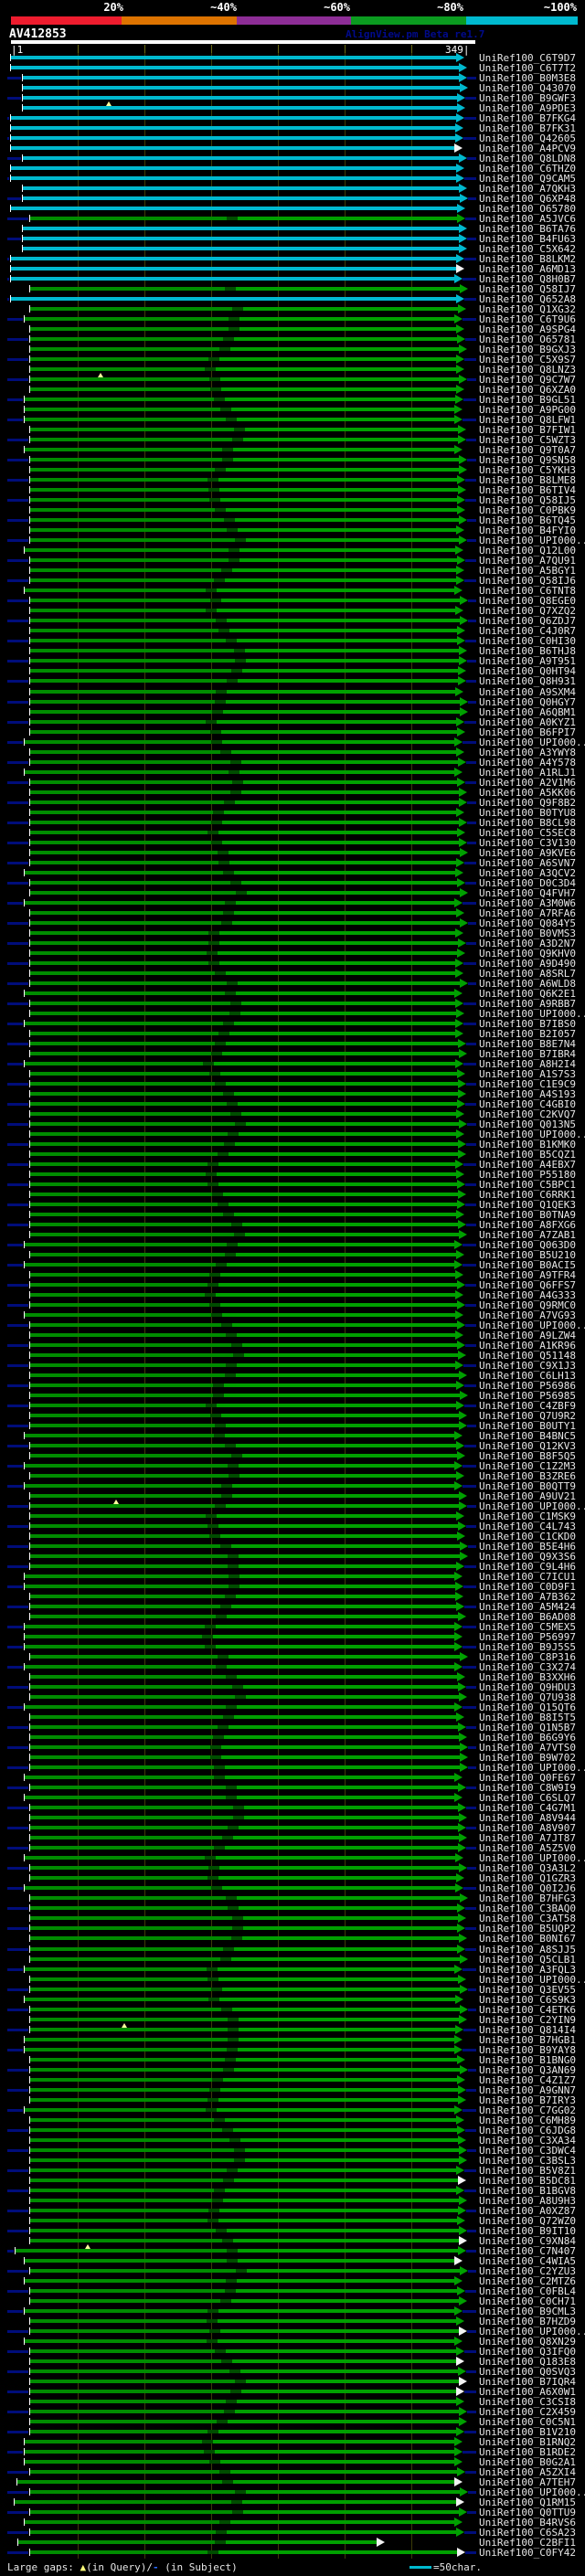  I want to click on hit-label: UniRef100_B5E4H6, so click(528, 1547).